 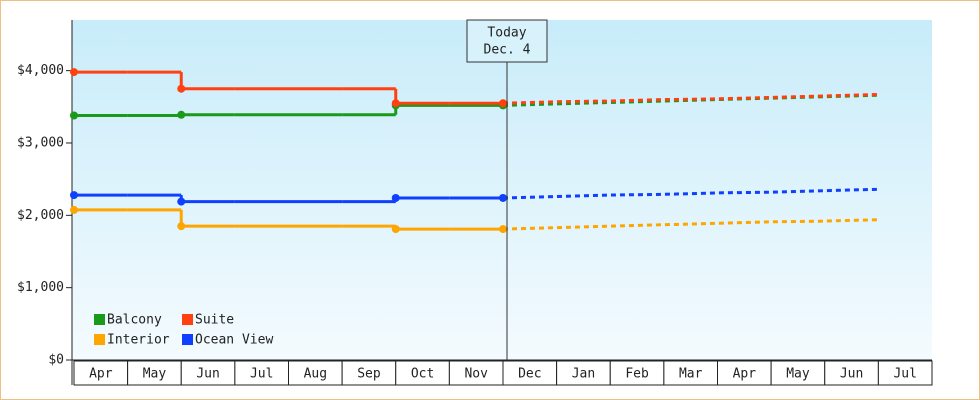 I want to click on today-label: Today, so click(x=506, y=33).